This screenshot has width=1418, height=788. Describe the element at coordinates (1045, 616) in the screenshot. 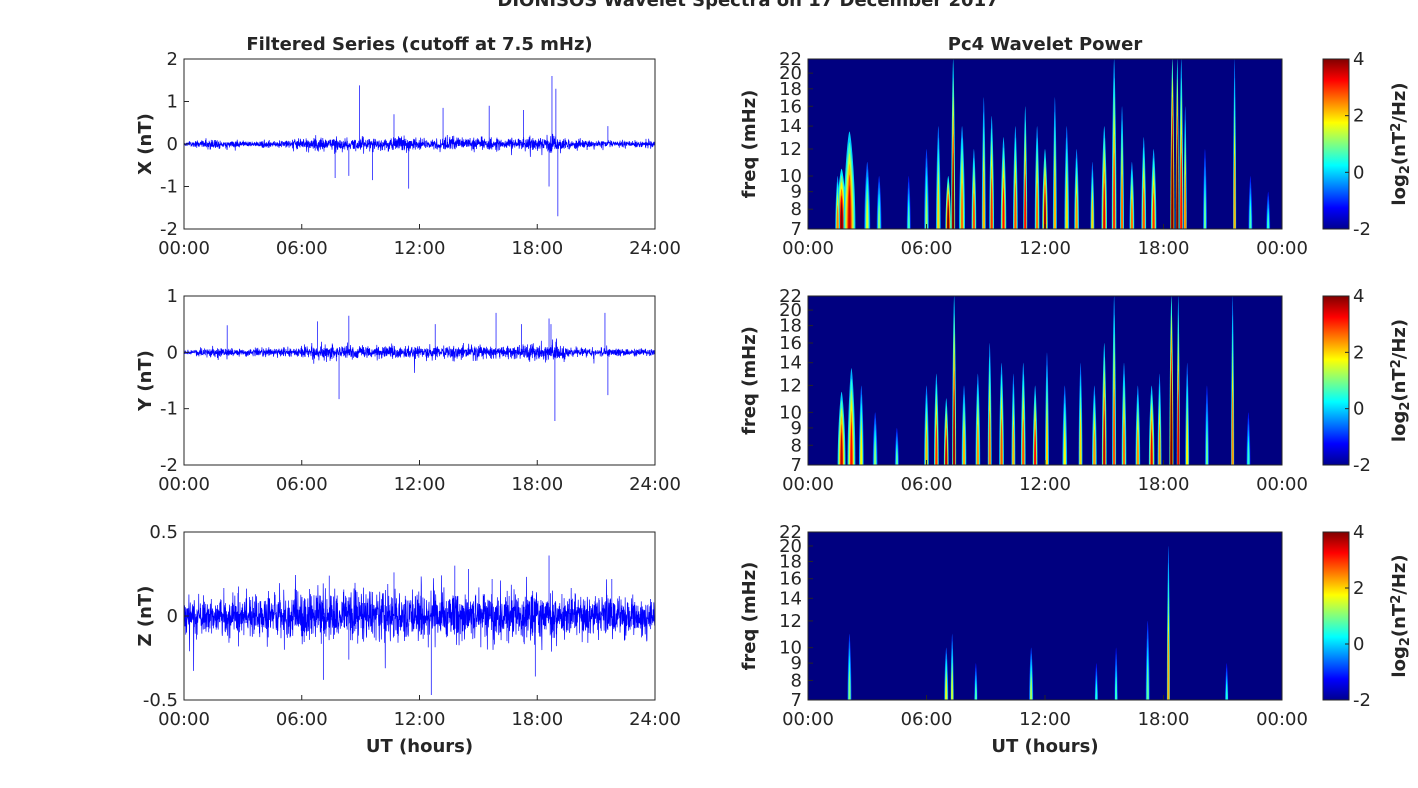

I see `z-spectrum-background` at that location.